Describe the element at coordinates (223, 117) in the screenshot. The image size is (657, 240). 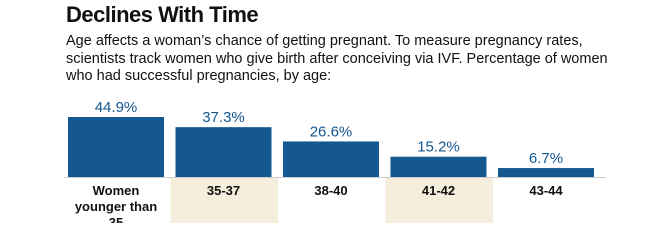
I see `value-label: 37.3%` at that location.